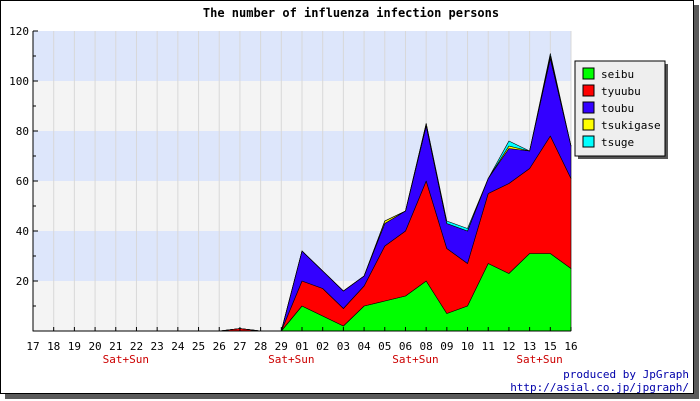  I want to click on x-tick-label: 24, so click(178, 346).